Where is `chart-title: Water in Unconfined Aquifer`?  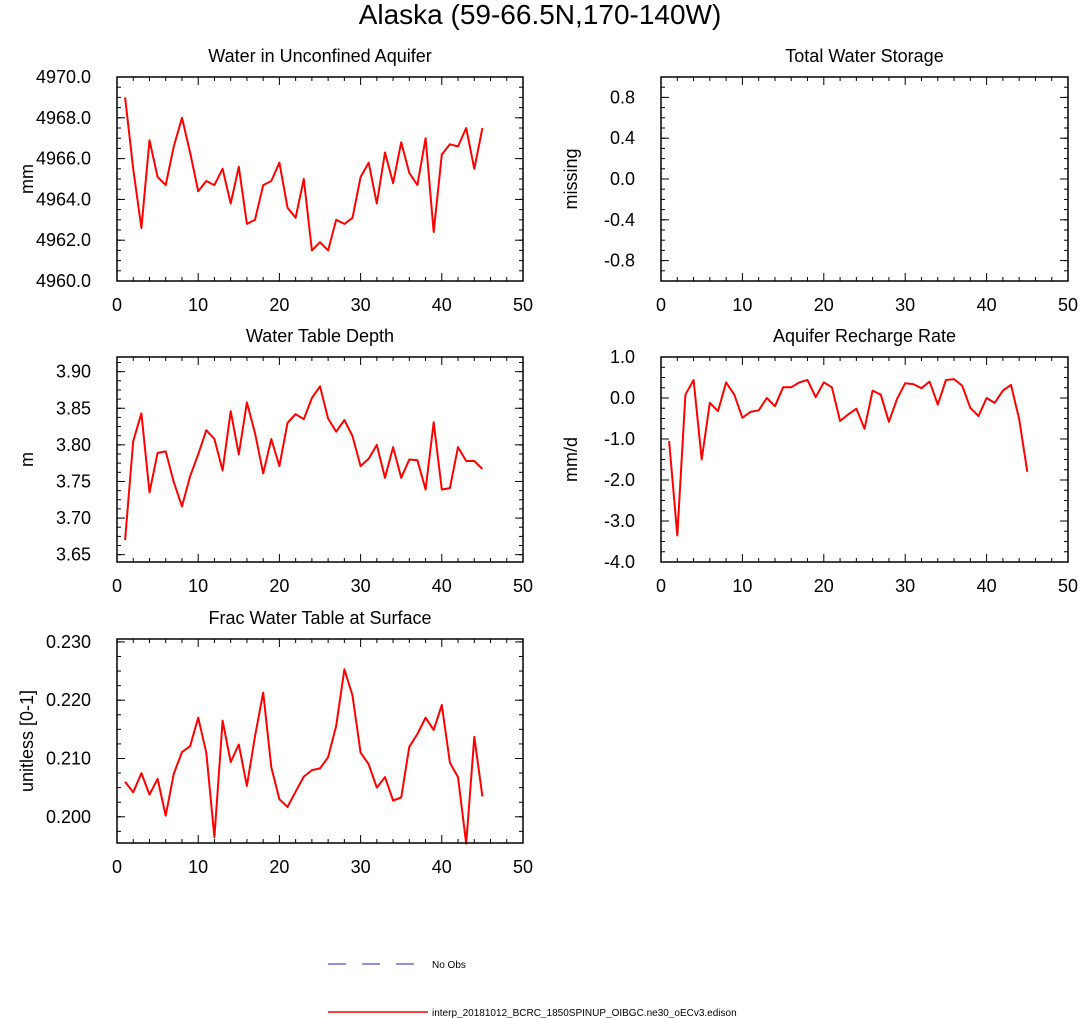 chart-title: Water in Unconfined Aquifer is located at coordinates (319, 56).